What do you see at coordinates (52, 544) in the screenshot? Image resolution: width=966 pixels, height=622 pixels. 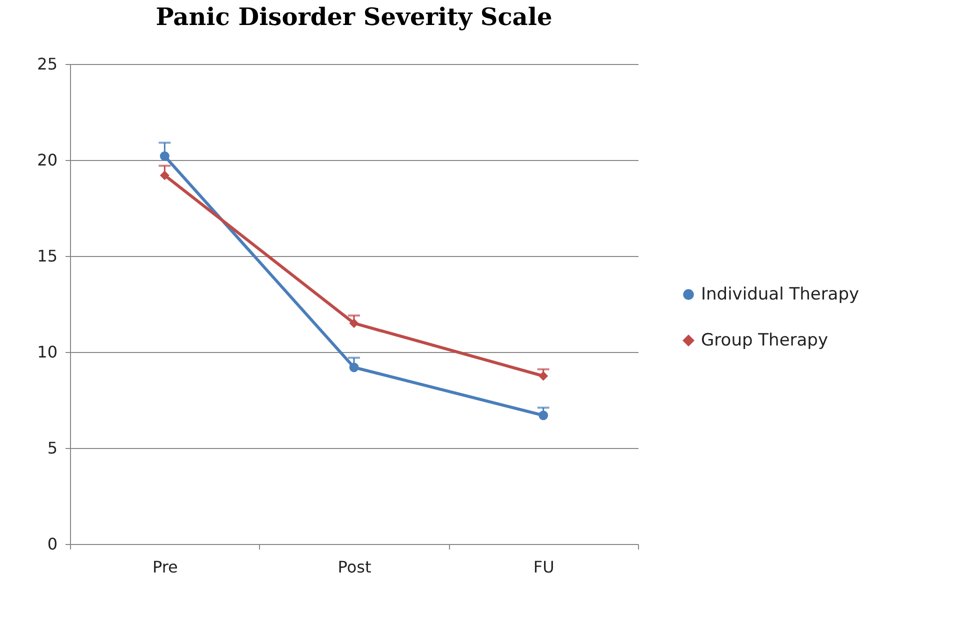 I see `y-tick-label: 0` at bounding box center [52, 544].